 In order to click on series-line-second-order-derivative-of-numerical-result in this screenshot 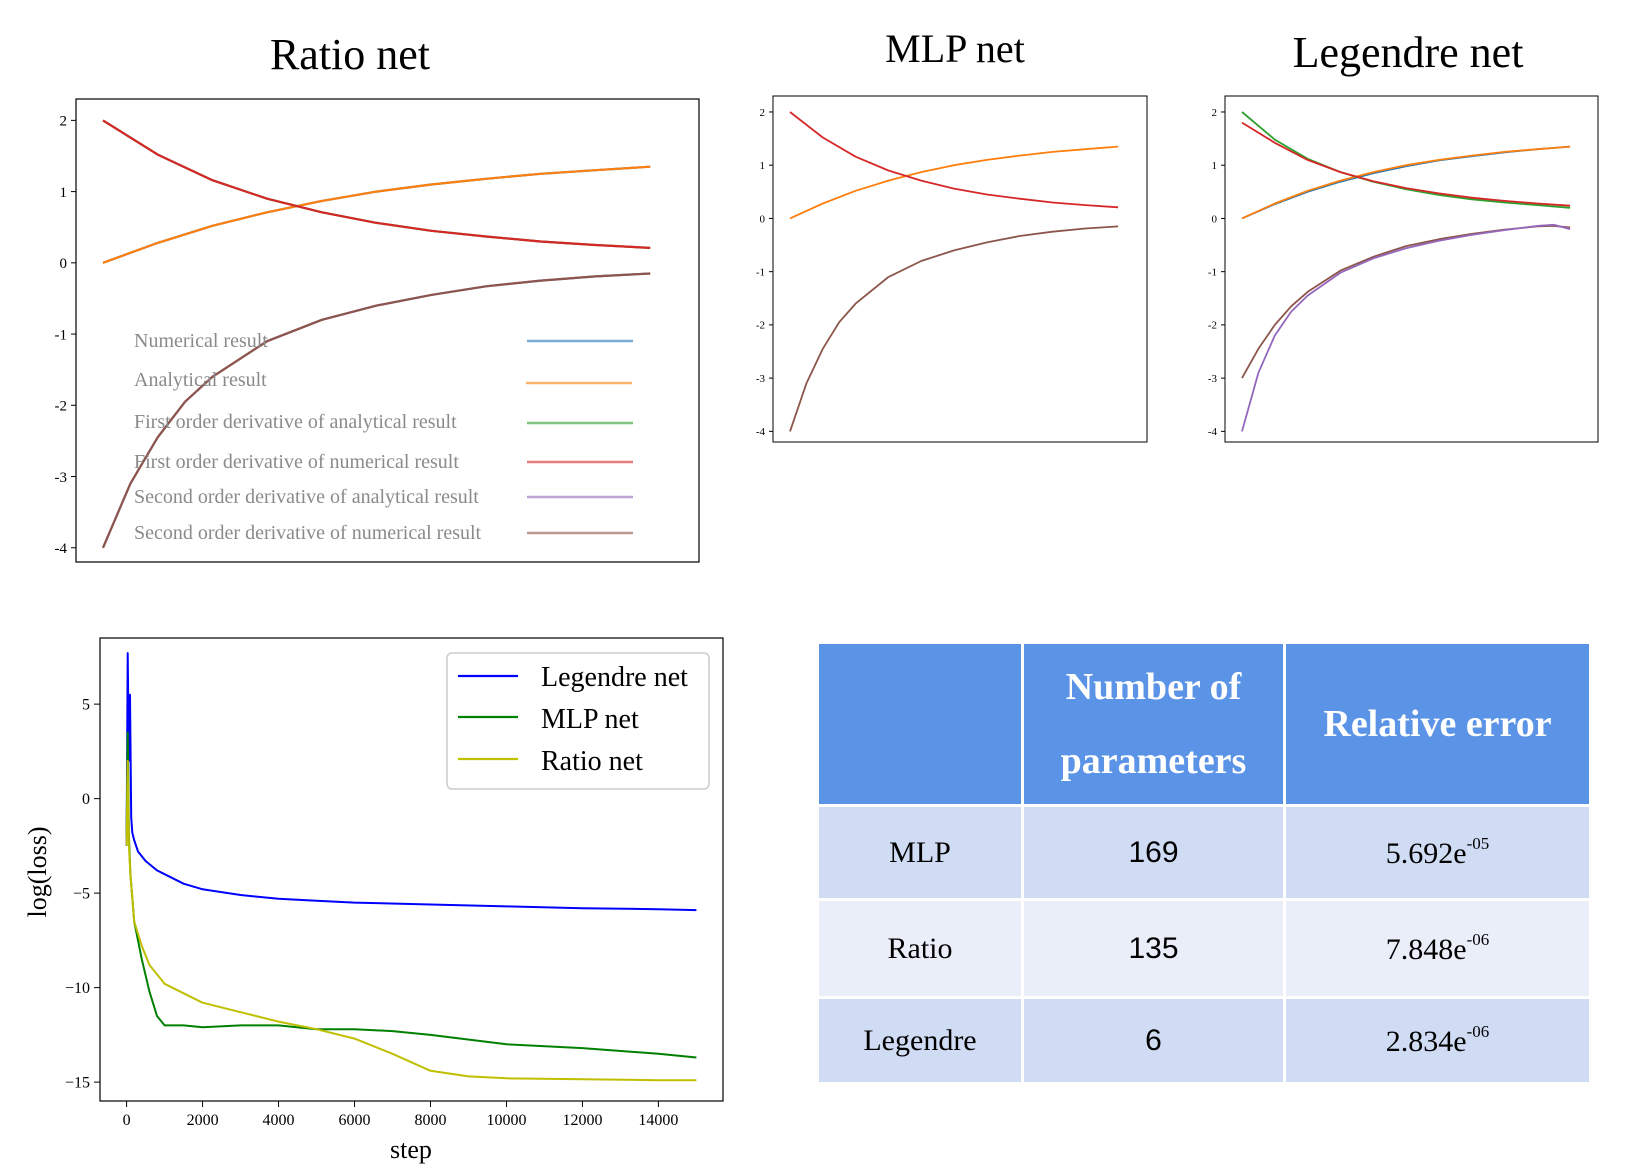, I will do `click(376, 410)`.